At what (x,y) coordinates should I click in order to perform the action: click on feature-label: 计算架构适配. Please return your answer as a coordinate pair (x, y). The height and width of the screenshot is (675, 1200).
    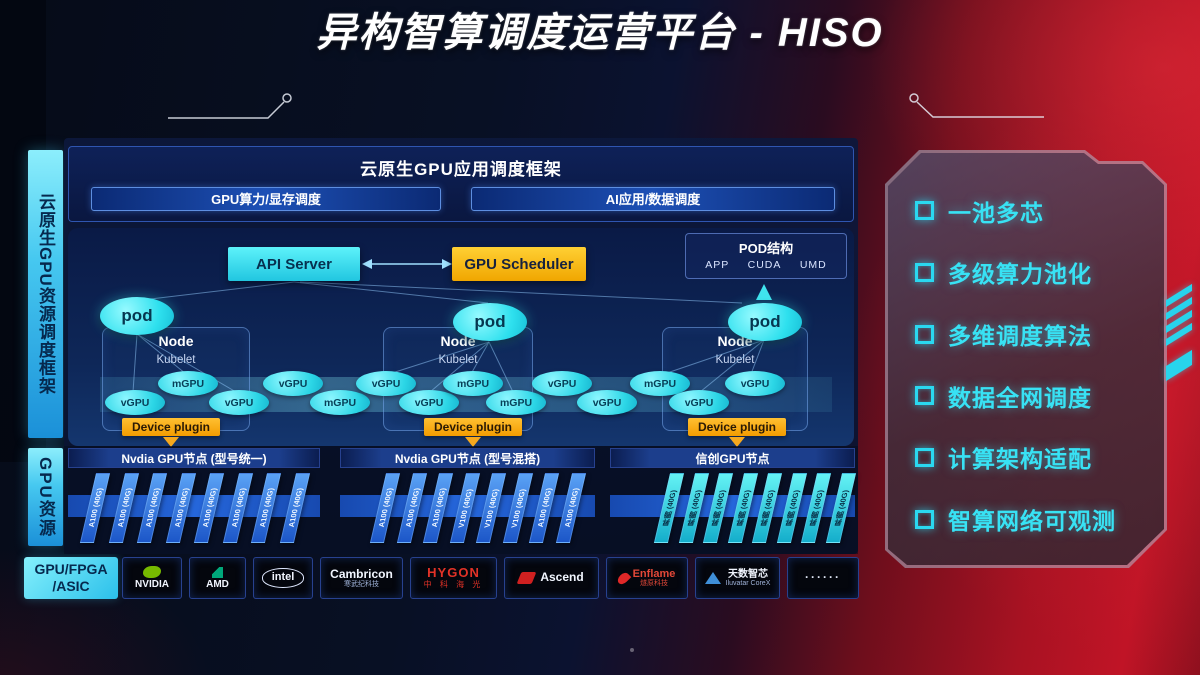
    Looking at the image, I should click on (1020, 459).